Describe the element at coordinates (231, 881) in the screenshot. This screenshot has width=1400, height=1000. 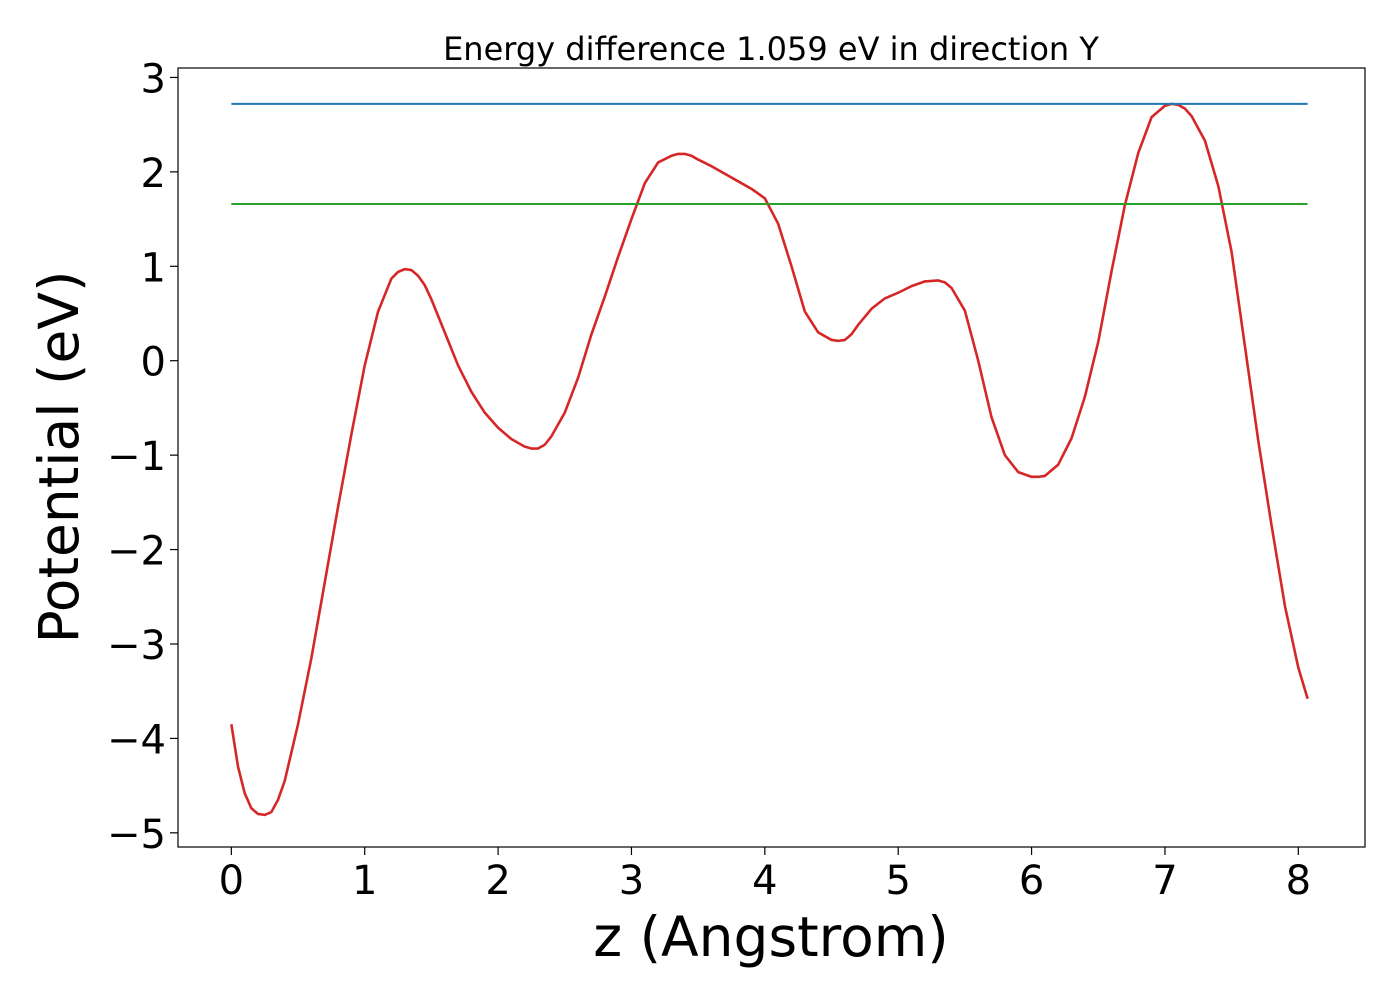
I see `x-tick-label: 0` at that location.